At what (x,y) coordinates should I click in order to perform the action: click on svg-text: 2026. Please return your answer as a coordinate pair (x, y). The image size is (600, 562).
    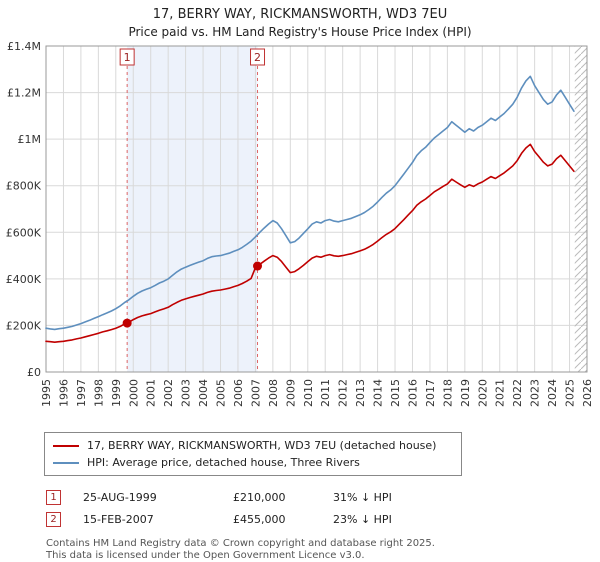
    Looking at the image, I should click on (587, 393).